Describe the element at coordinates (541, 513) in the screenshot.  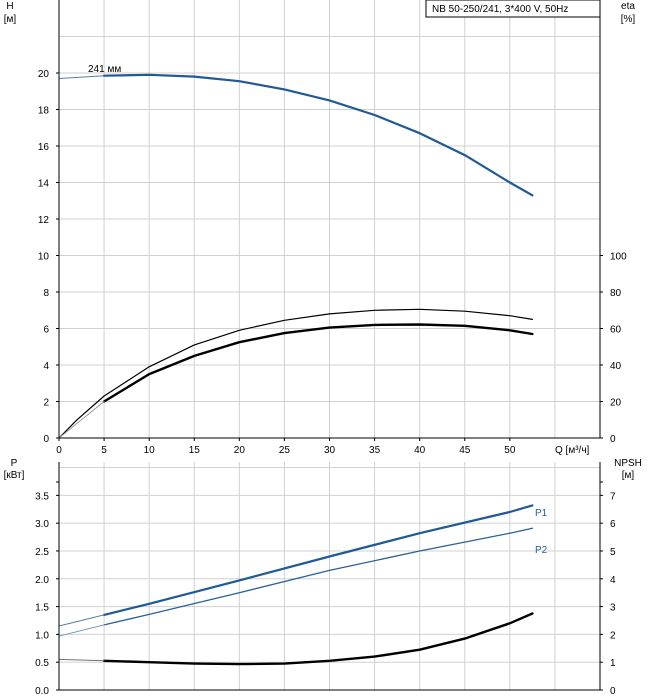
I see `series-label-p1: P1` at that location.